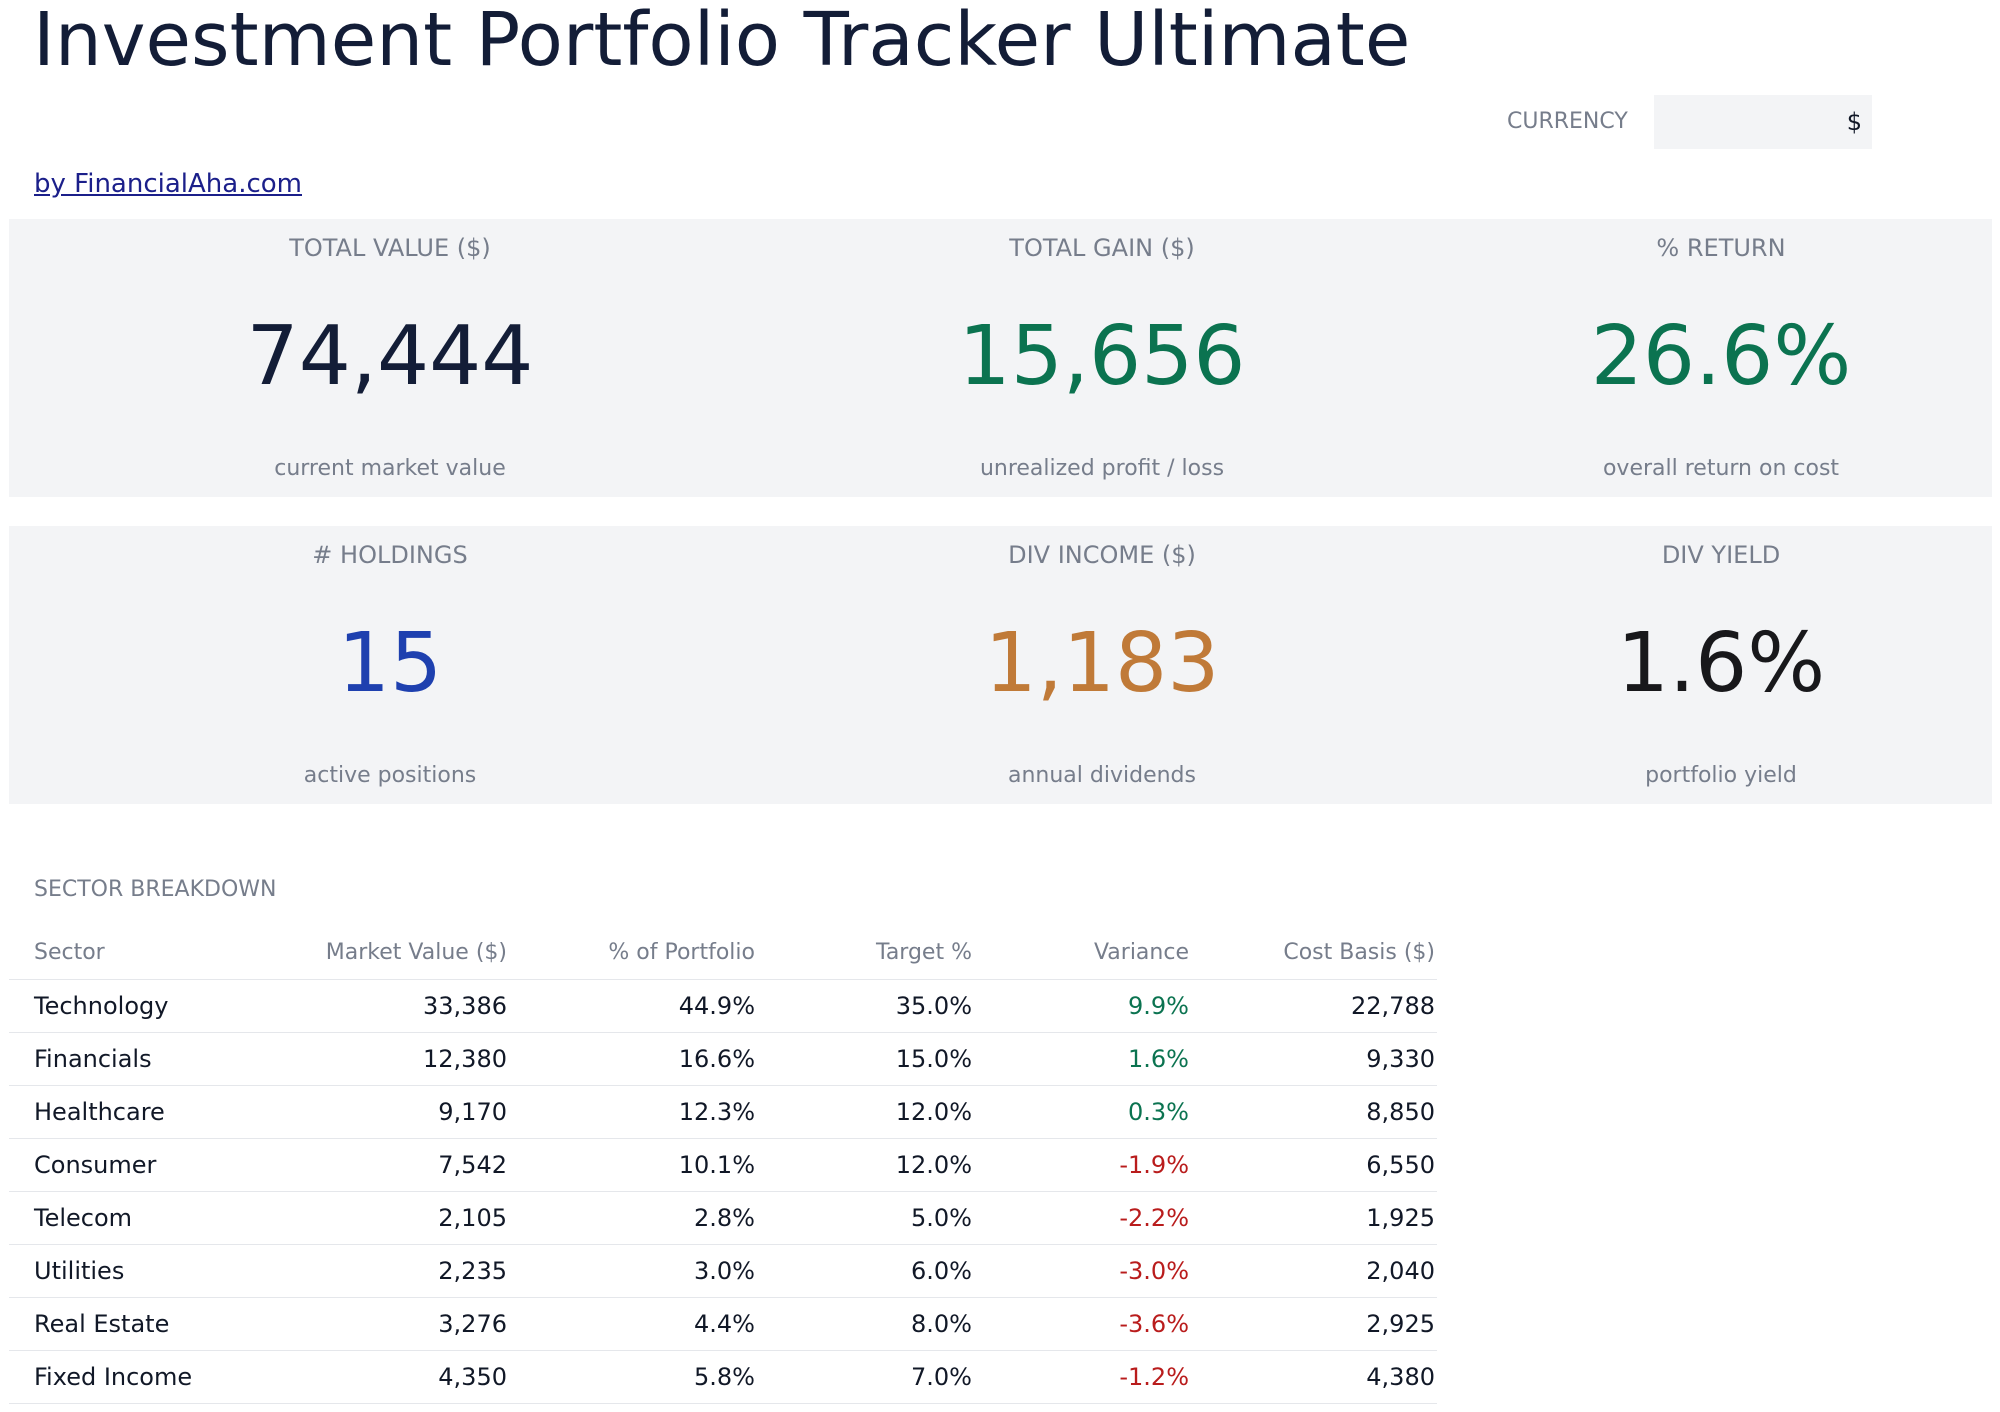  I want to click on variance-cell: -2.2%, so click(1080, 1218).